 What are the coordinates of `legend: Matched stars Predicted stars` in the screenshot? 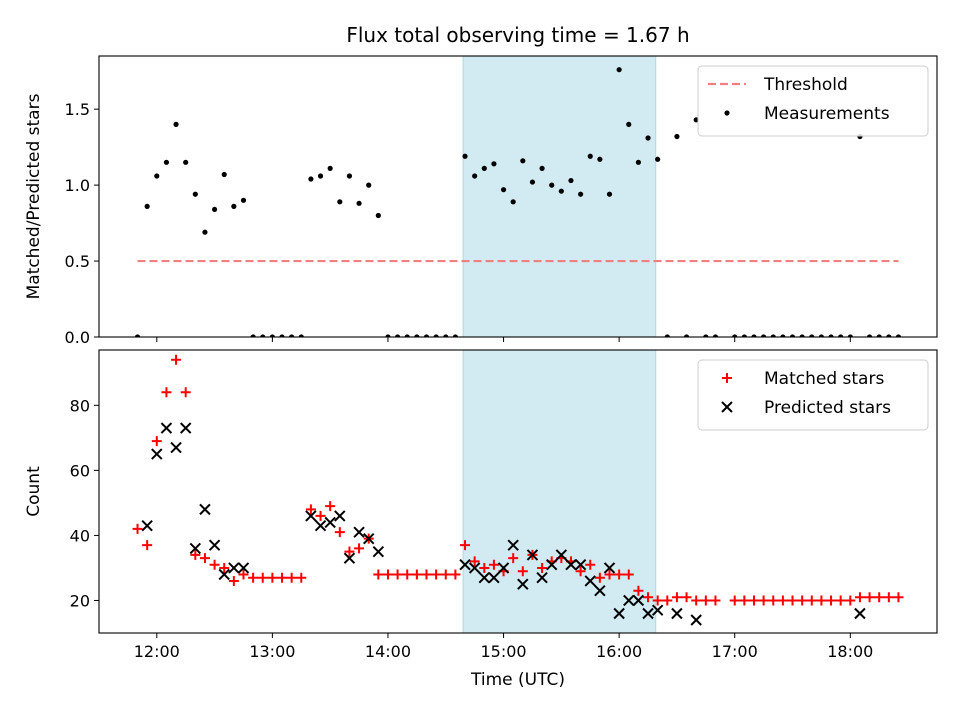 It's located at (813, 395).